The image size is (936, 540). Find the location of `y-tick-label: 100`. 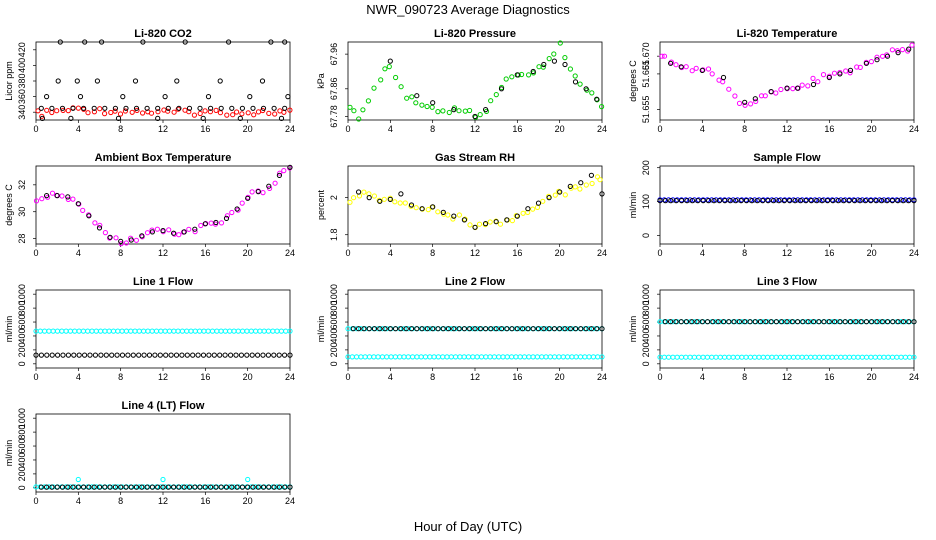

y-tick-label: 100 is located at coordinates (646, 201).